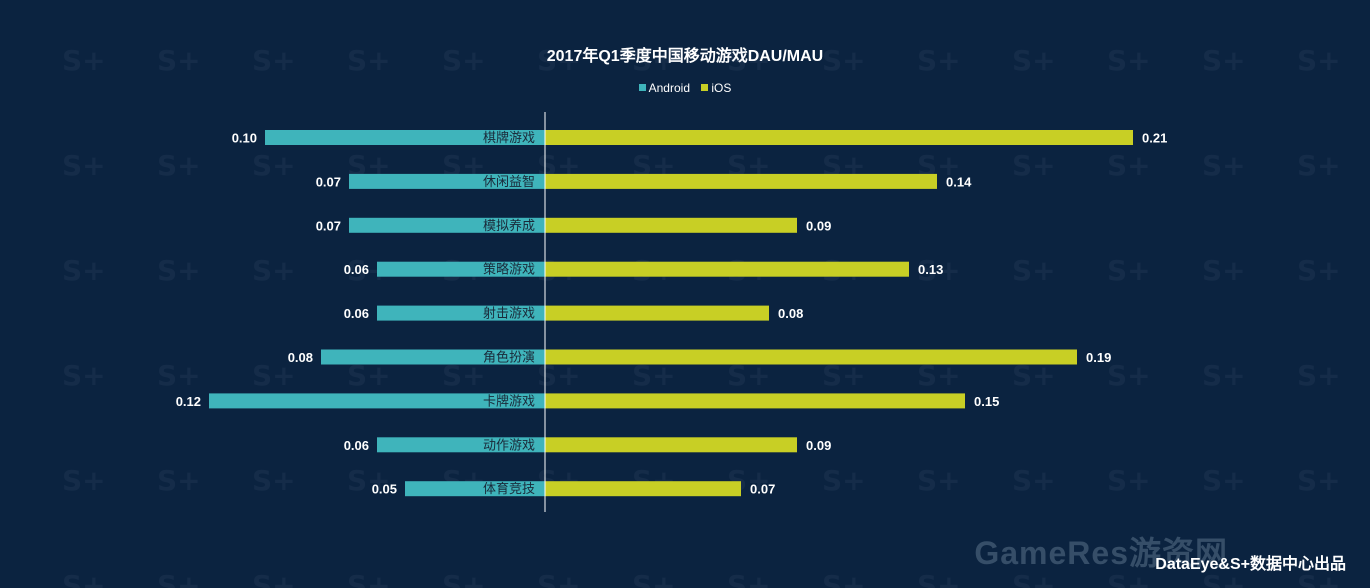 The width and height of the screenshot is (1370, 588). I want to click on watermark-text: GameRes游资网, so click(1101, 553).